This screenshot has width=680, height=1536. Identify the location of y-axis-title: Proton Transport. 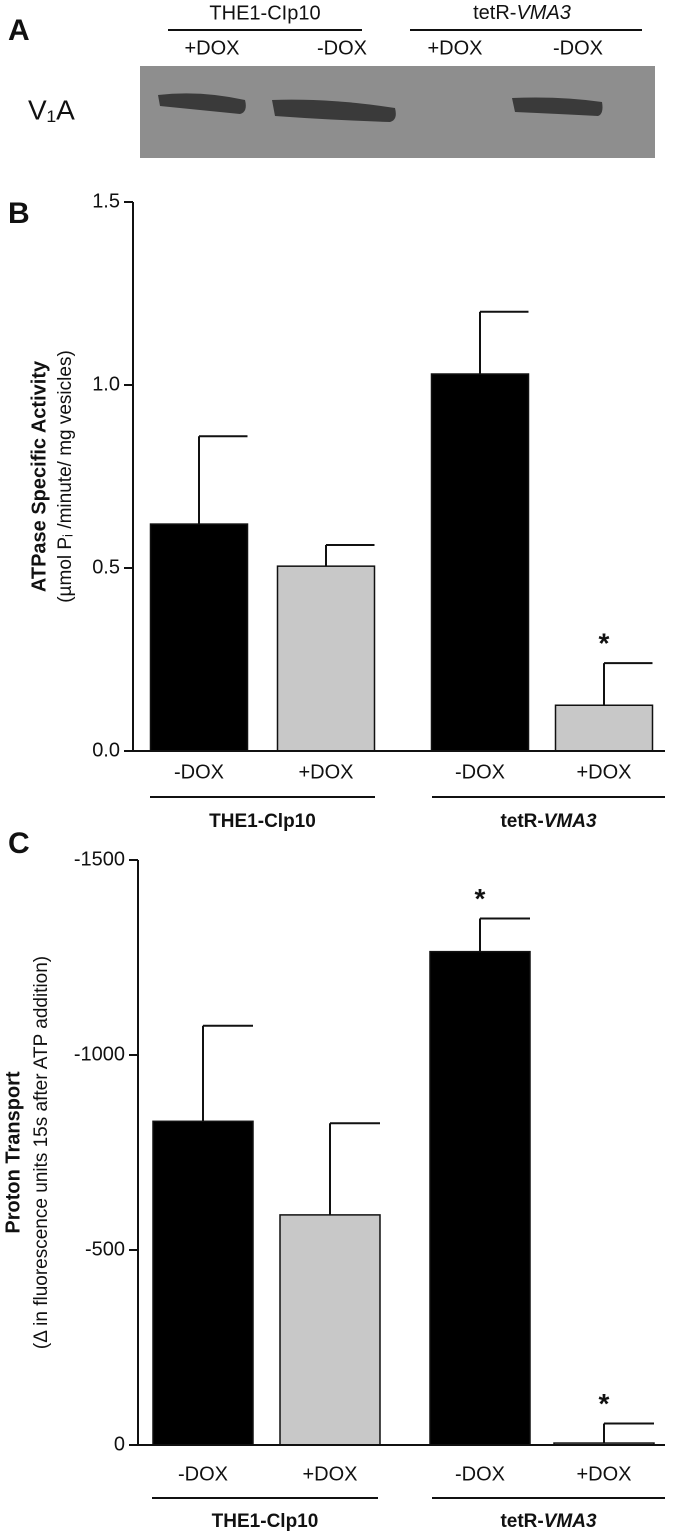
(13, 1152).